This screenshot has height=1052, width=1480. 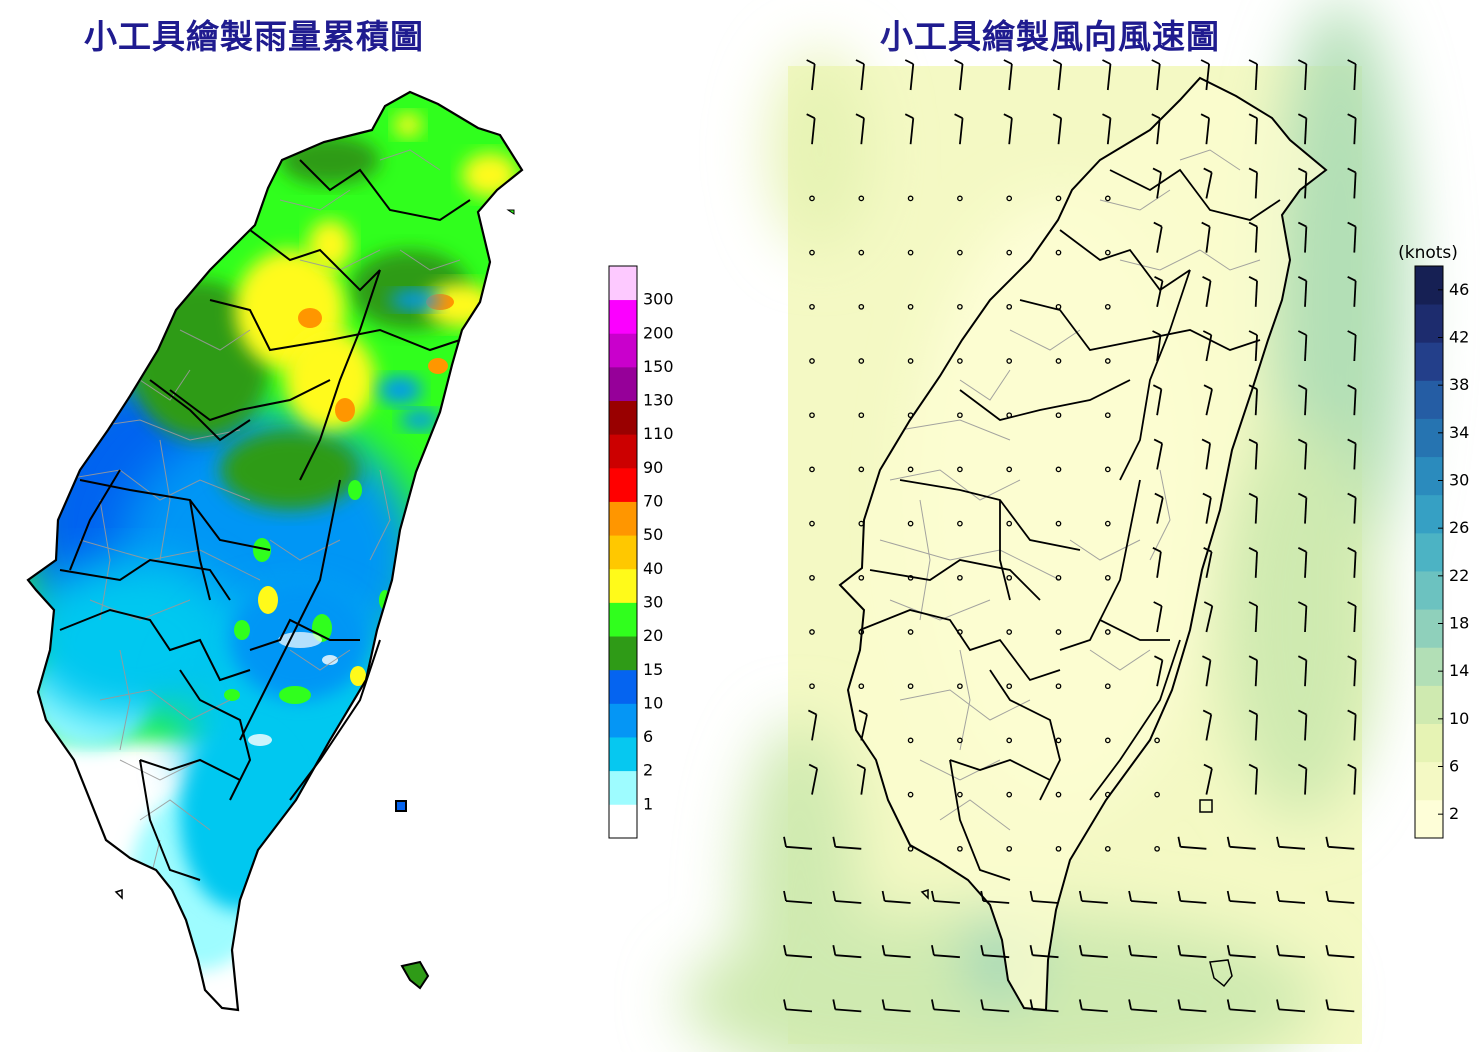 What do you see at coordinates (1459, 289) in the screenshot?
I see `wind-colorbar-label: 46` at bounding box center [1459, 289].